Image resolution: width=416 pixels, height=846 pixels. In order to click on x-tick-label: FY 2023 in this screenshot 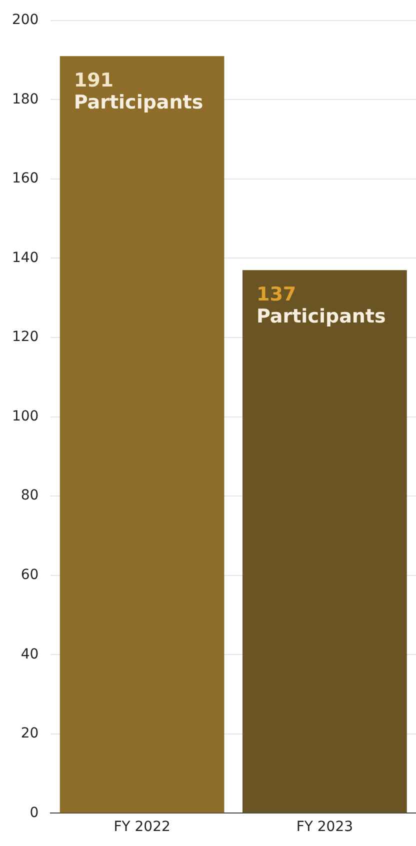, I will do `click(325, 827)`.